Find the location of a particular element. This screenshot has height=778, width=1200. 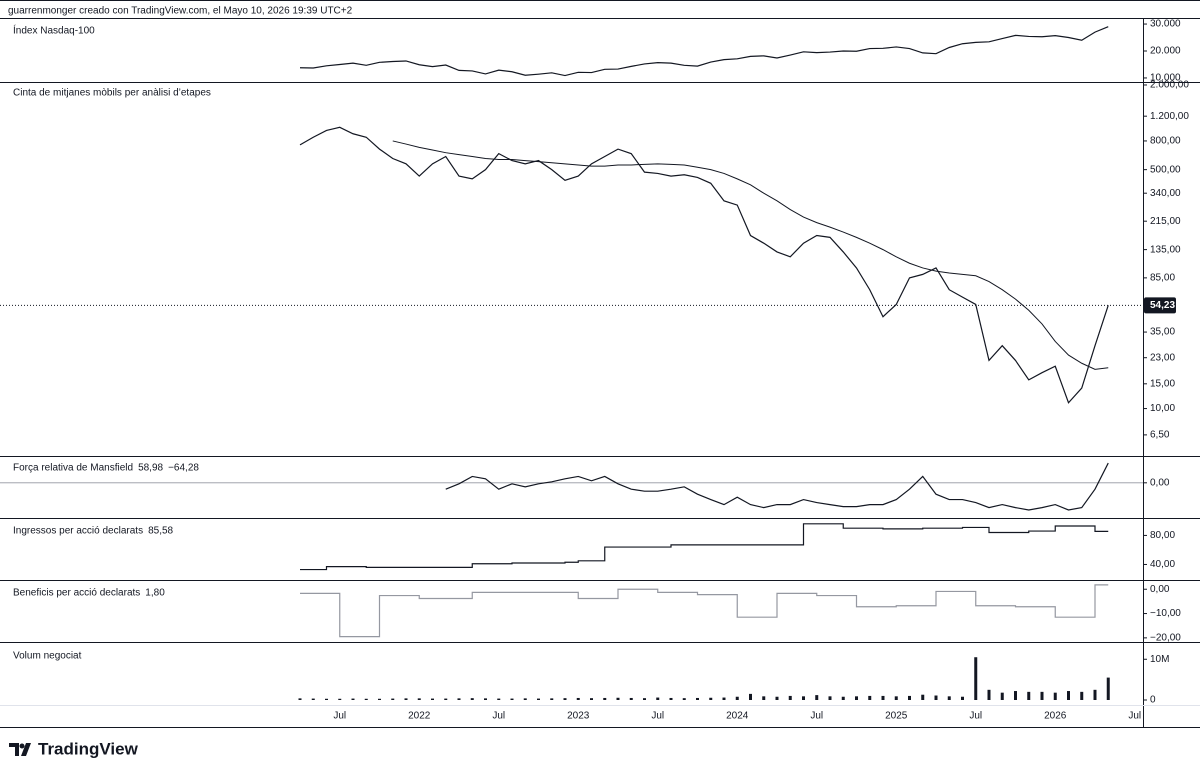

x-tick-label: 2024 is located at coordinates (737, 716).